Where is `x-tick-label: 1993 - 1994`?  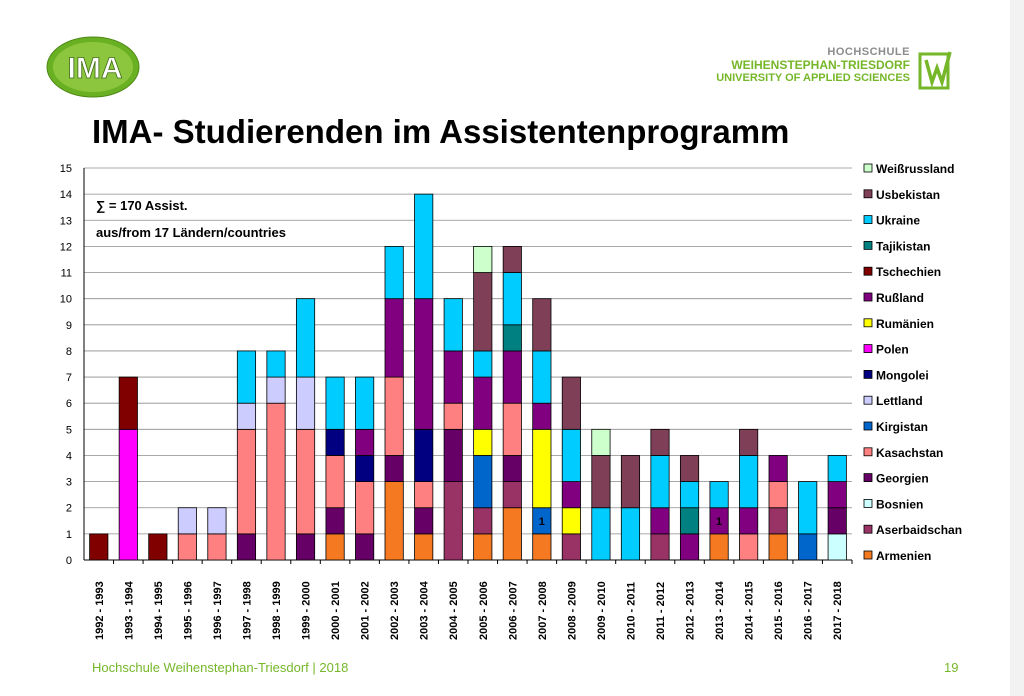 x-tick-label: 1993 - 1994 is located at coordinates (129, 610).